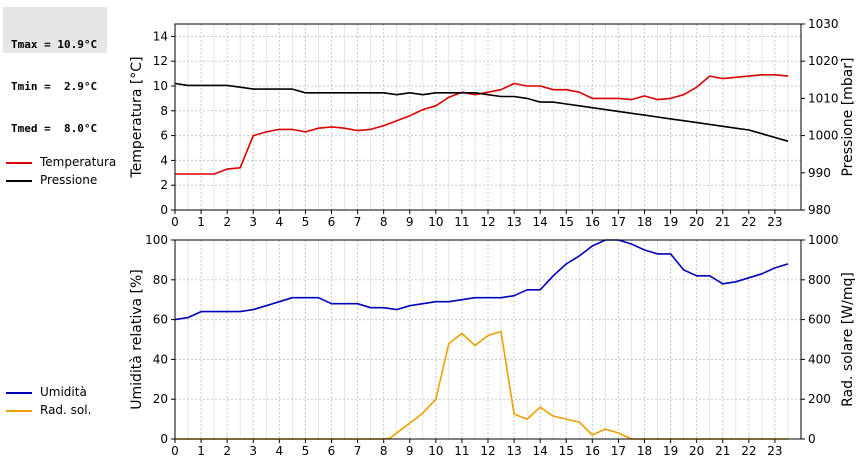 The image size is (860, 460). I want to click on y-axis-label-bottom: Umidità relativa [%], so click(137, 339).